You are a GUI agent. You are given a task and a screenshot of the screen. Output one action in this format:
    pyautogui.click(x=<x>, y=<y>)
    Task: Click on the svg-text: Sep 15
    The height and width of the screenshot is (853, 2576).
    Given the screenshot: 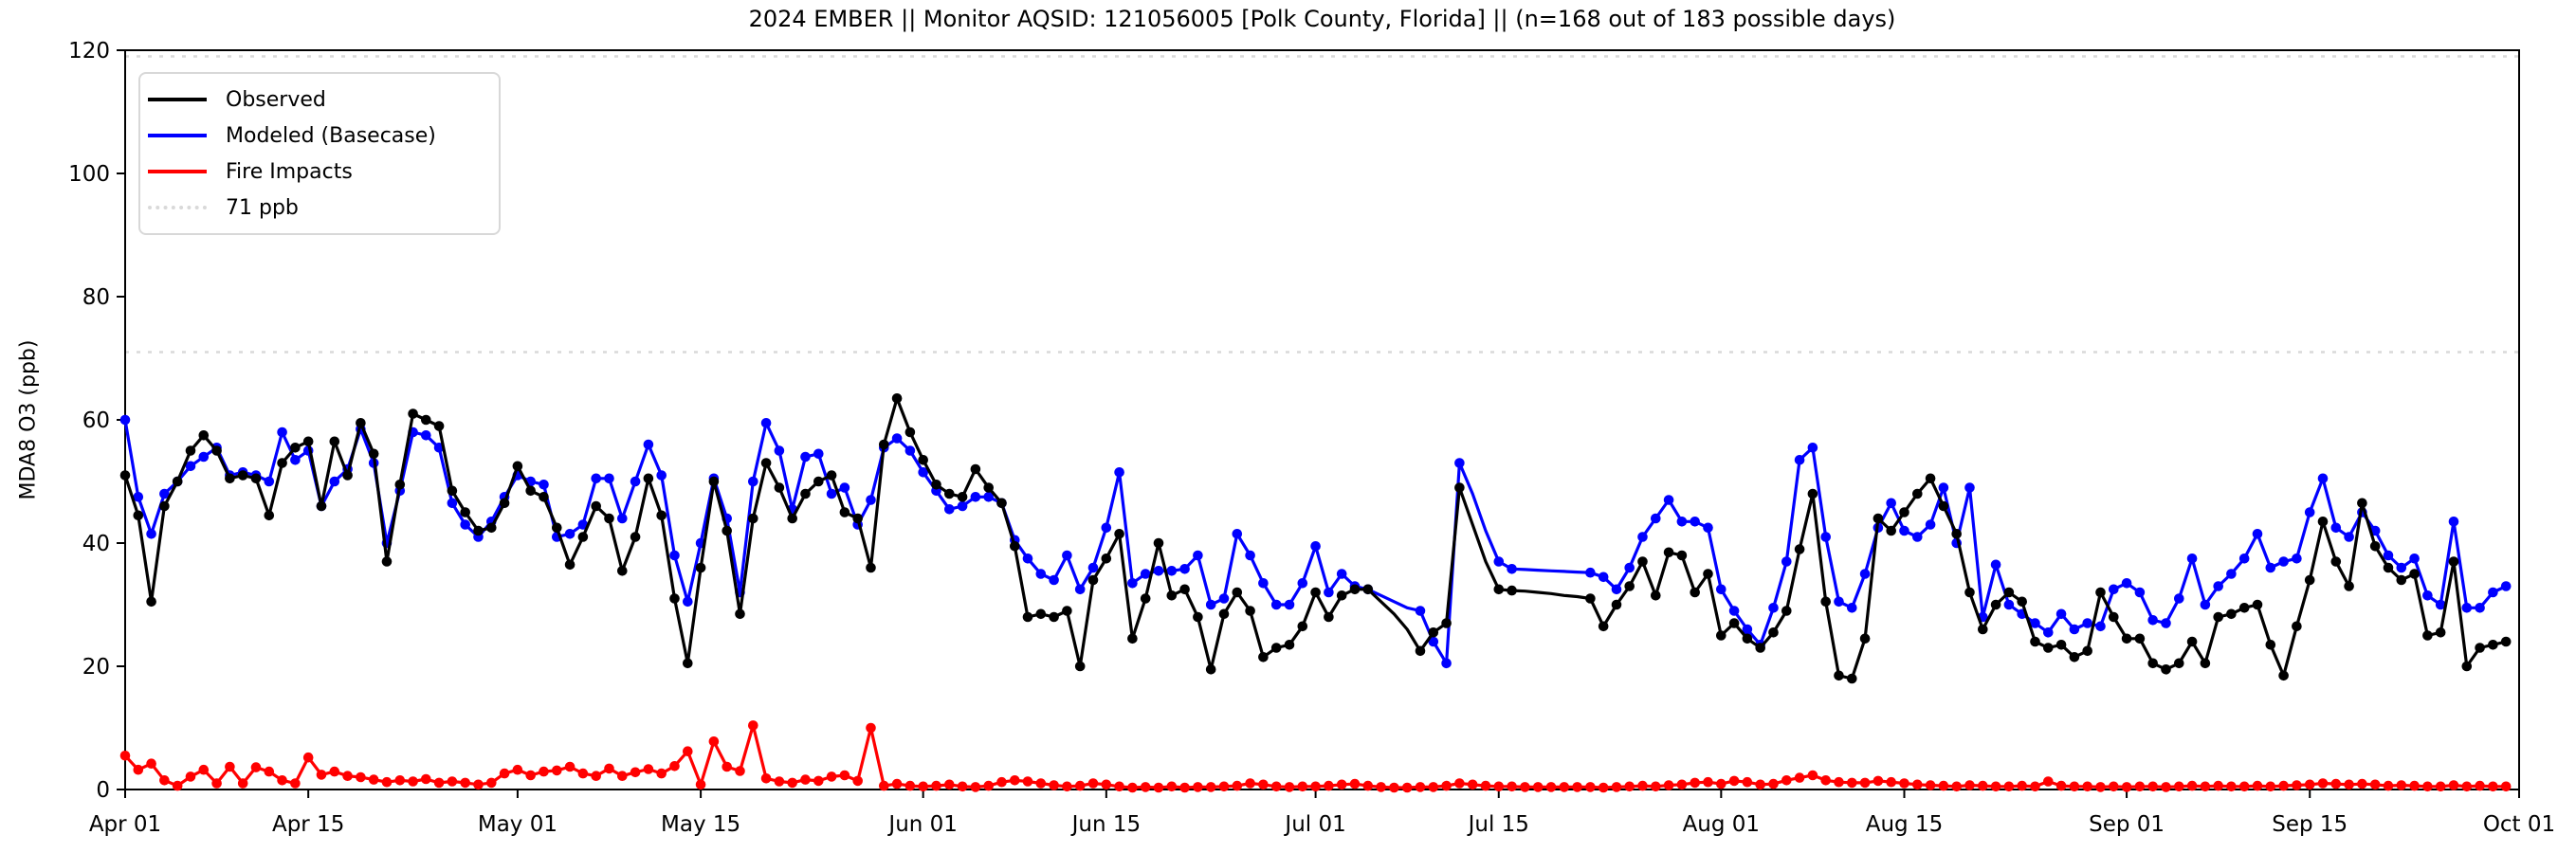 What is the action you would take?
    pyautogui.click(x=2310, y=824)
    